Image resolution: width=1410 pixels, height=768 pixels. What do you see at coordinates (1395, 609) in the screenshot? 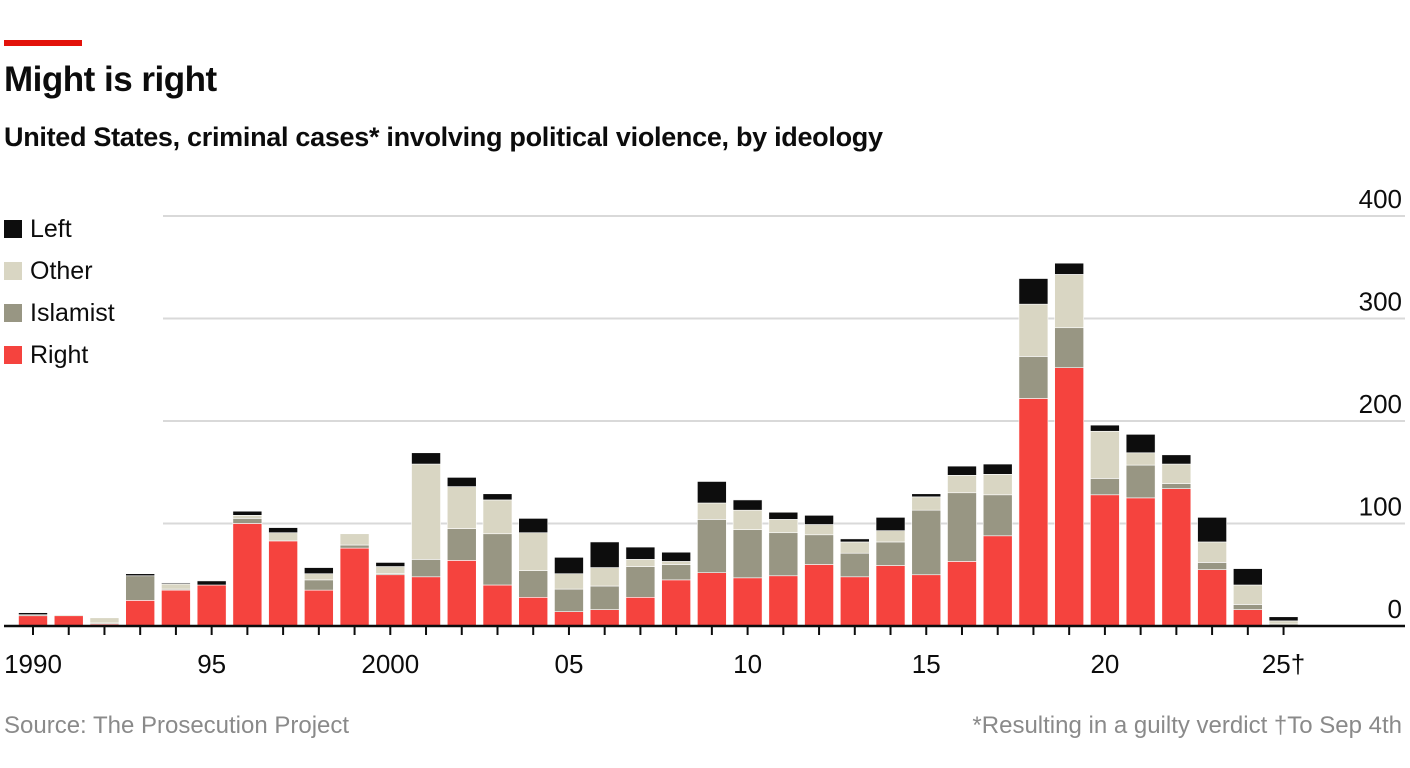
I see `y-tick-label: 0` at bounding box center [1395, 609].